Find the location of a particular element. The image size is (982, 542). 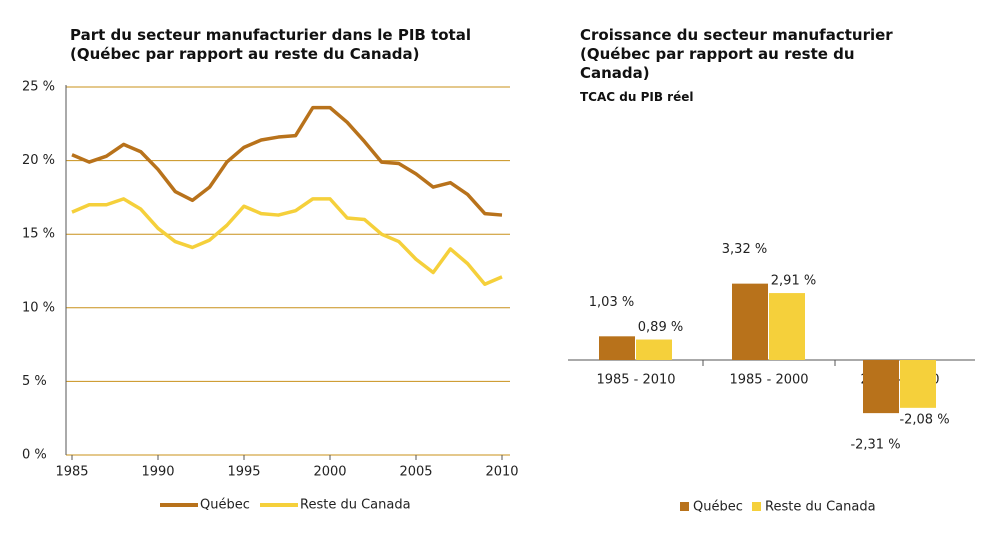

x-tick-label: 1985 is located at coordinates (71, 472).